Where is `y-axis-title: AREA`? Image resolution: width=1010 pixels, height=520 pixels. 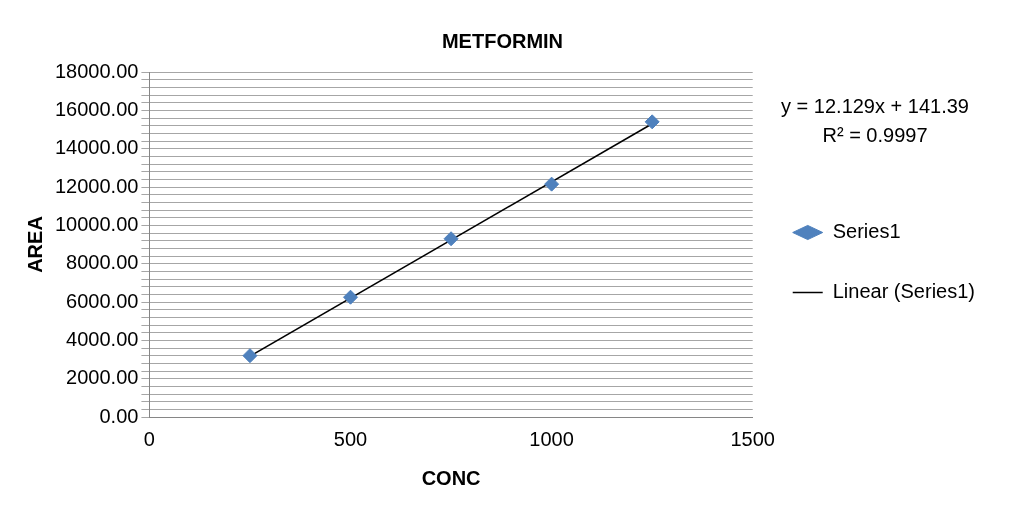
y-axis-title: AREA is located at coordinates (34, 244).